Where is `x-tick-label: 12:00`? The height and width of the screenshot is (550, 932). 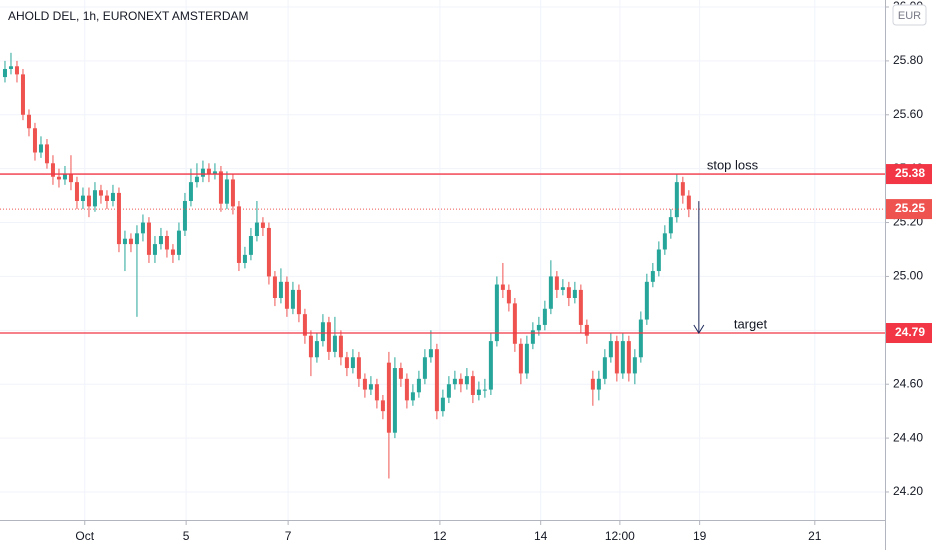 x-tick-label: 12:00 is located at coordinates (620, 536).